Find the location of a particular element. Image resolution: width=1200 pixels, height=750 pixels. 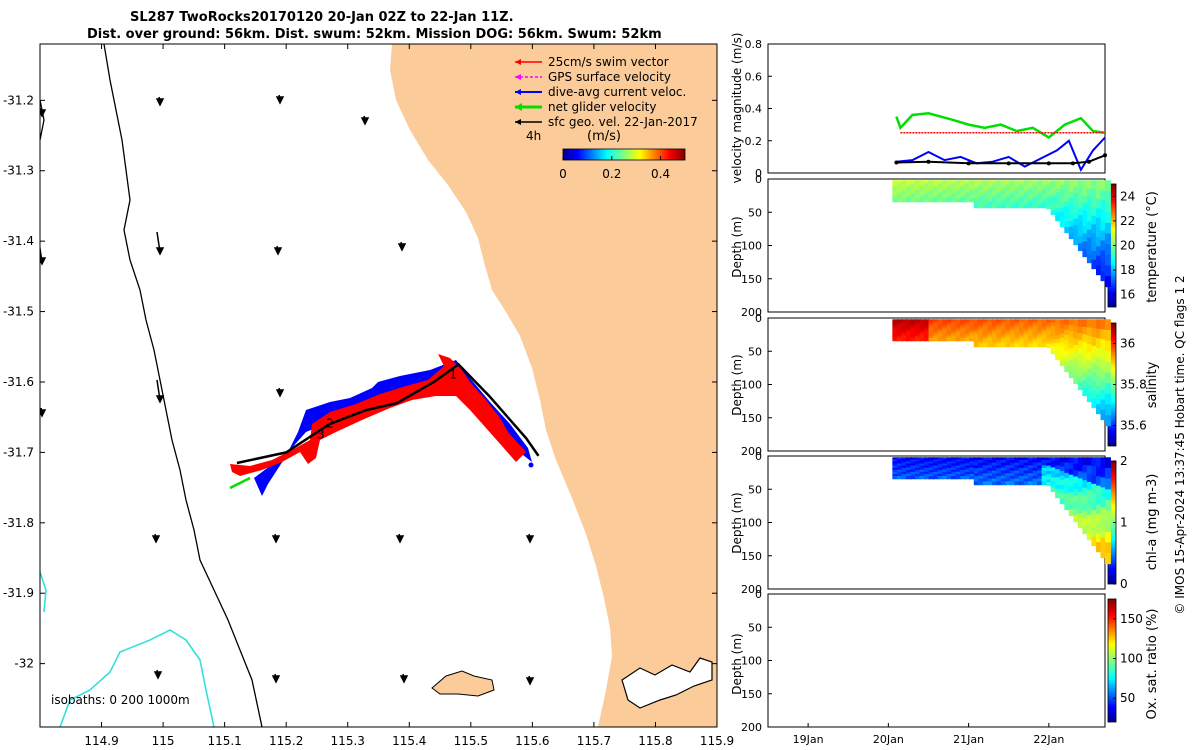

legend-item: GPS surface velocity is located at coordinates (593, 77).